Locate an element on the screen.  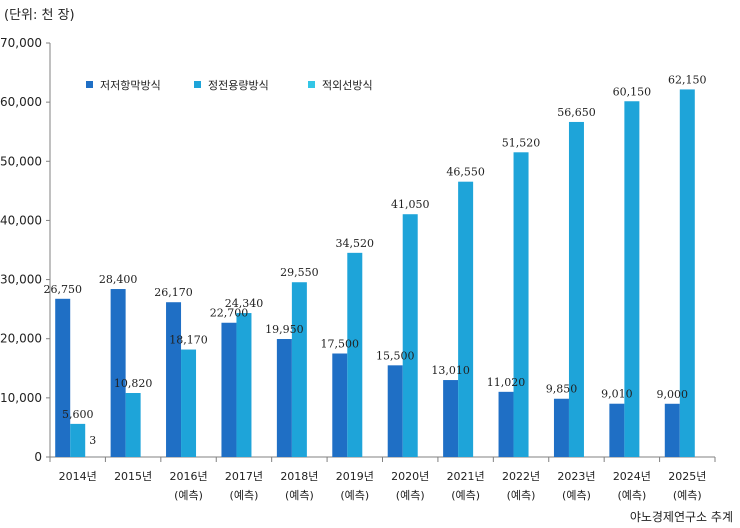
unit-label: (단위: 천 장) is located at coordinates (39, 15).